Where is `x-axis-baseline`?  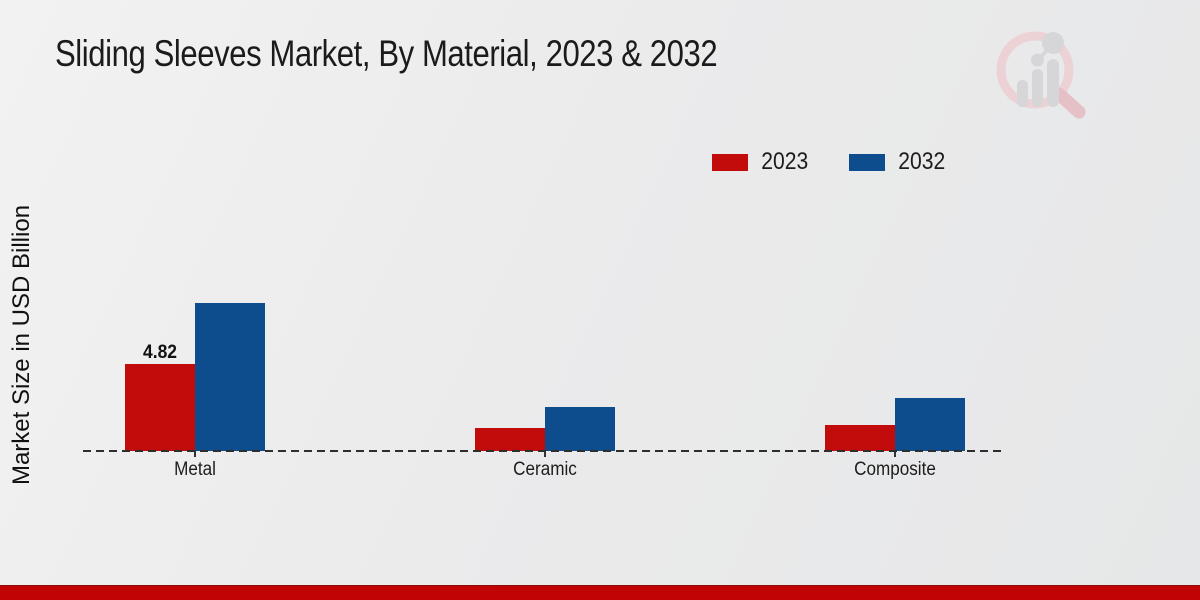 x-axis-baseline is located at coordinates (544, 451).